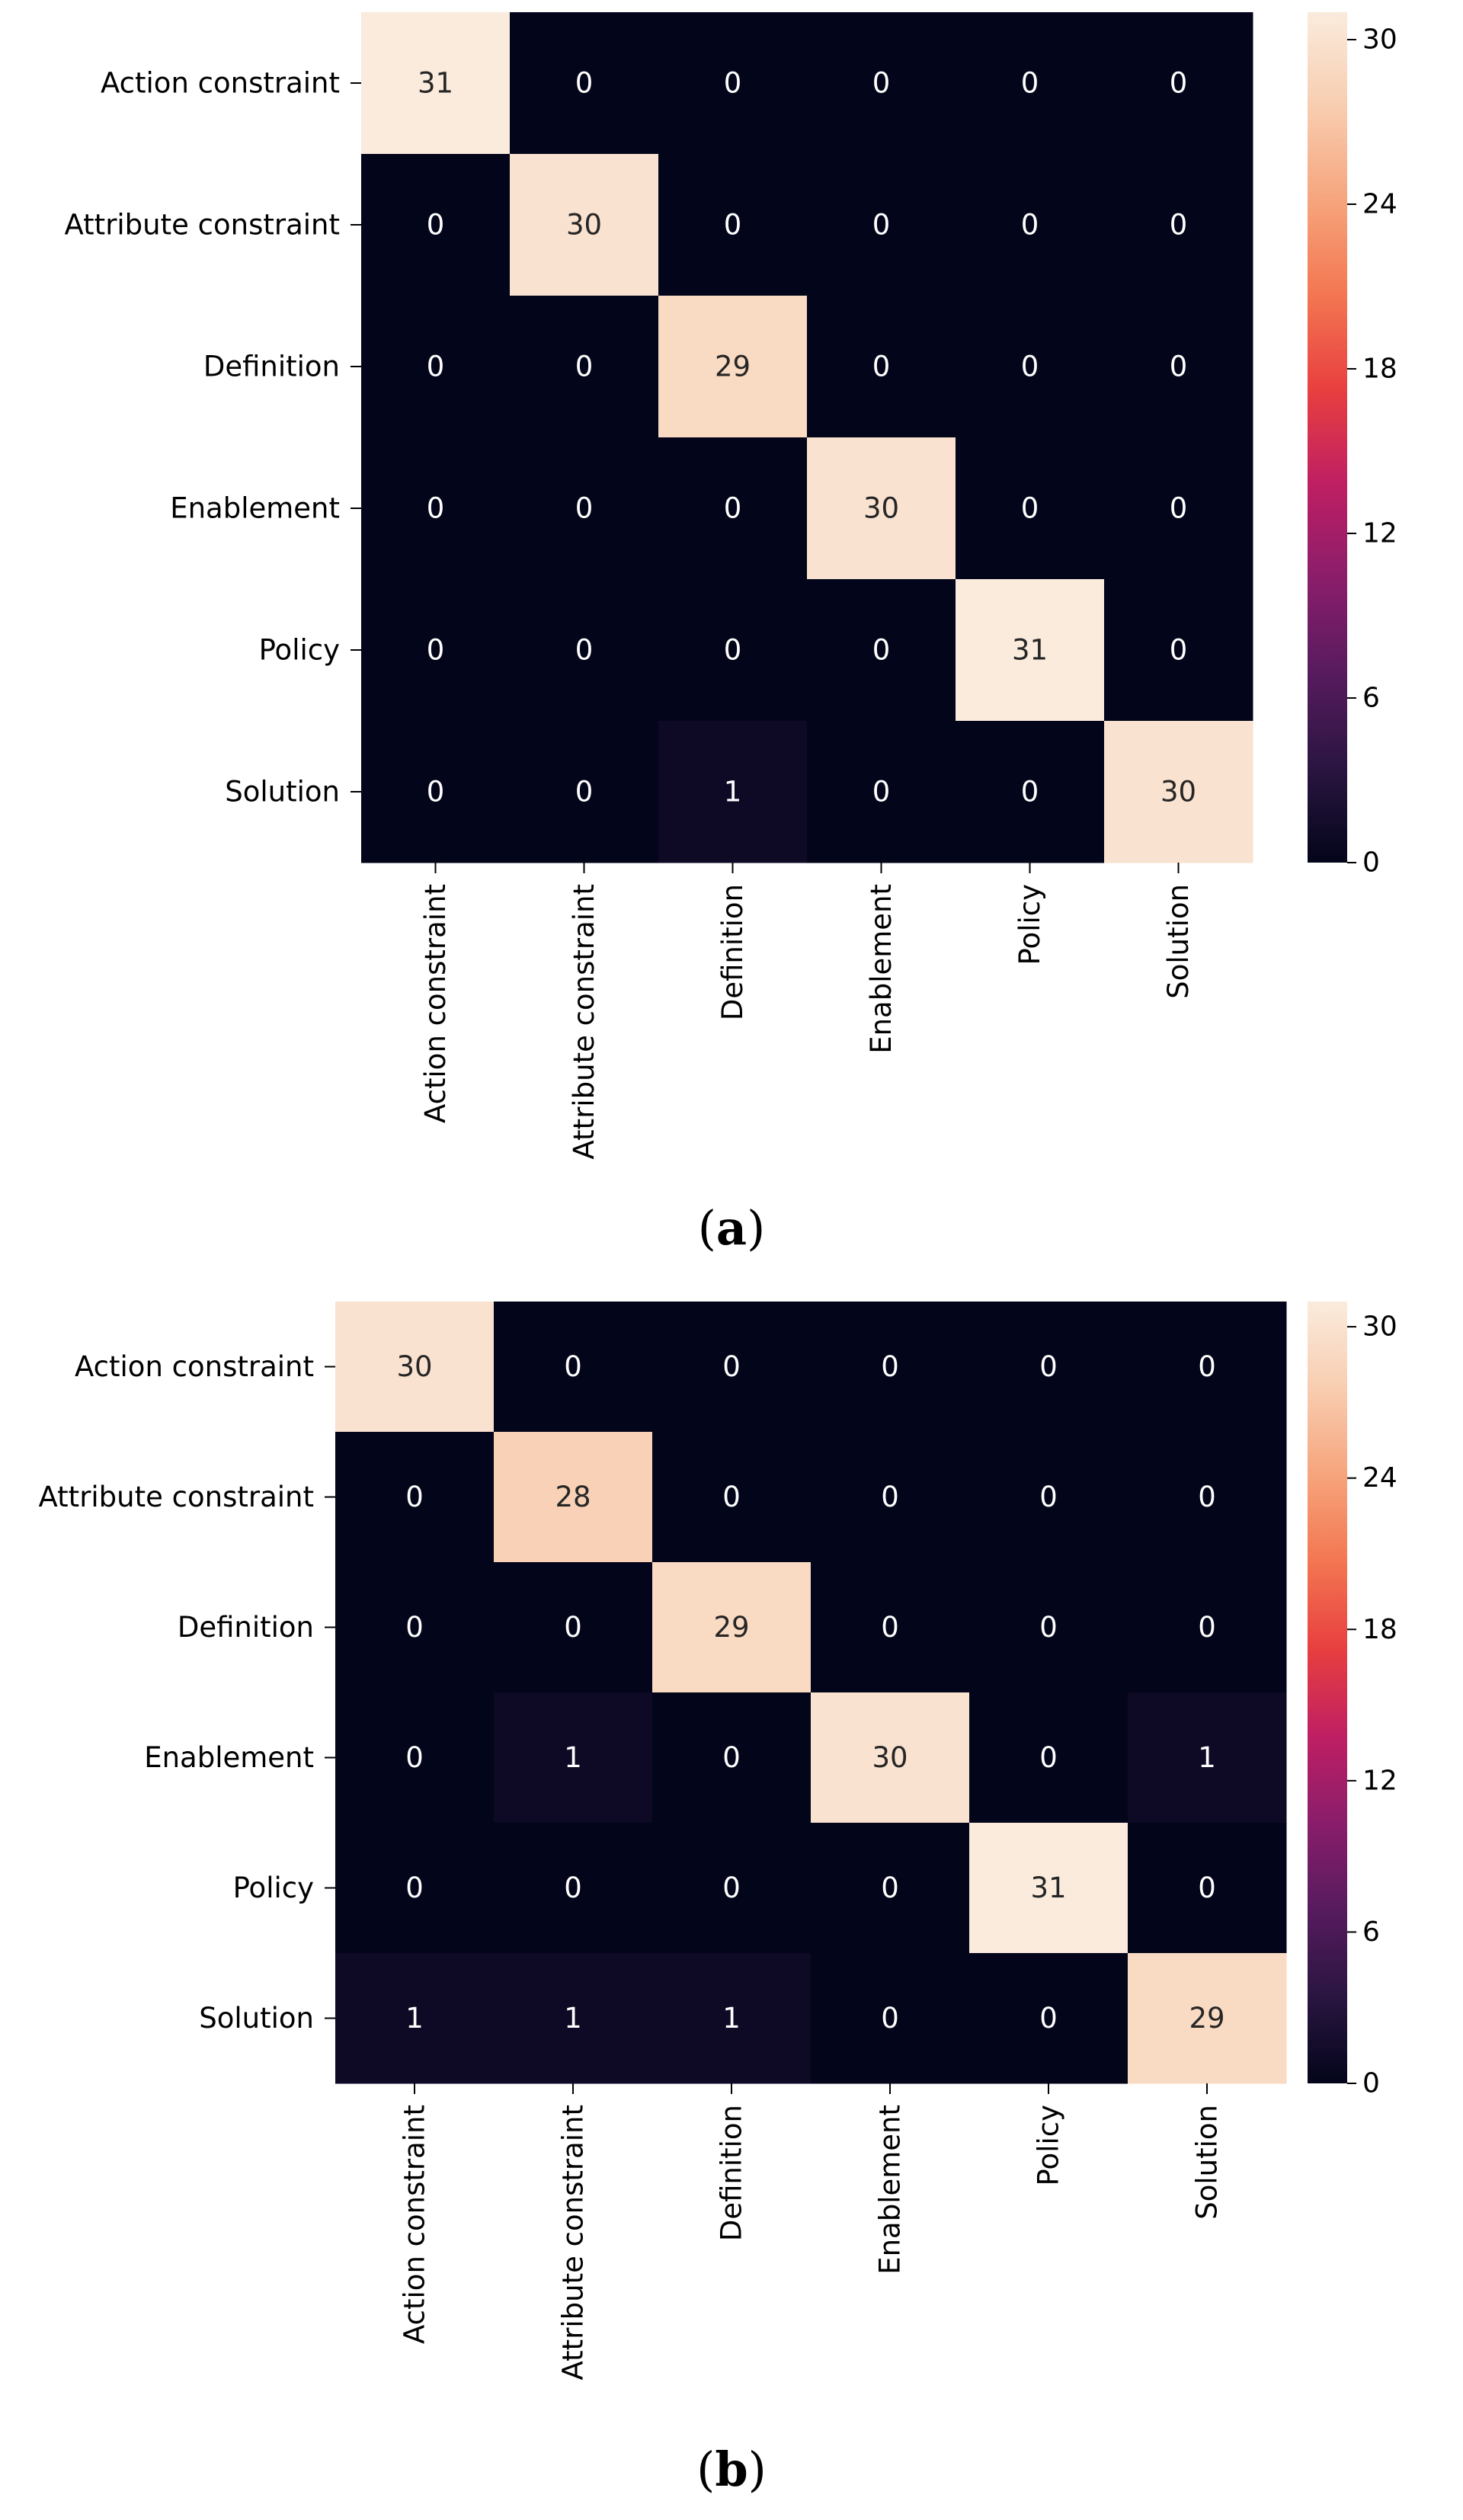  Describe the element at coordinates (271, 367) in the screenshot. I see `y-tick-label: Definition` at that location.